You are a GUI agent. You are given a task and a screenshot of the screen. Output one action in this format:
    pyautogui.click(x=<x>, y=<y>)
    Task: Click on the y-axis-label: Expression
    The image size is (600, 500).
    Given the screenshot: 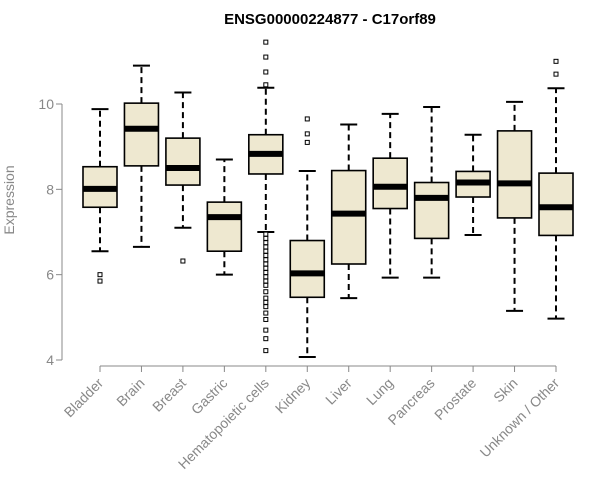 What is the action you would take?
    pyautogui.click(x=9, y=199)
    